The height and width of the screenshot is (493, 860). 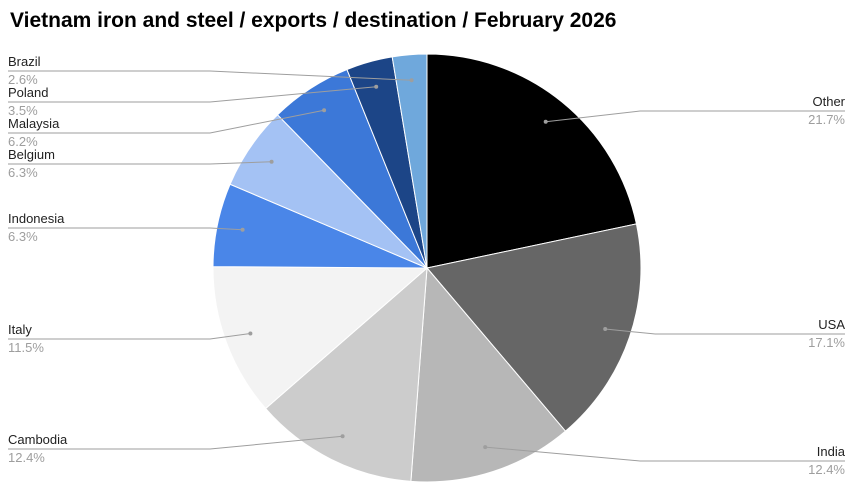 I want to click on slice-label-indonesia: Indonesia, so click(x=36, y=218).